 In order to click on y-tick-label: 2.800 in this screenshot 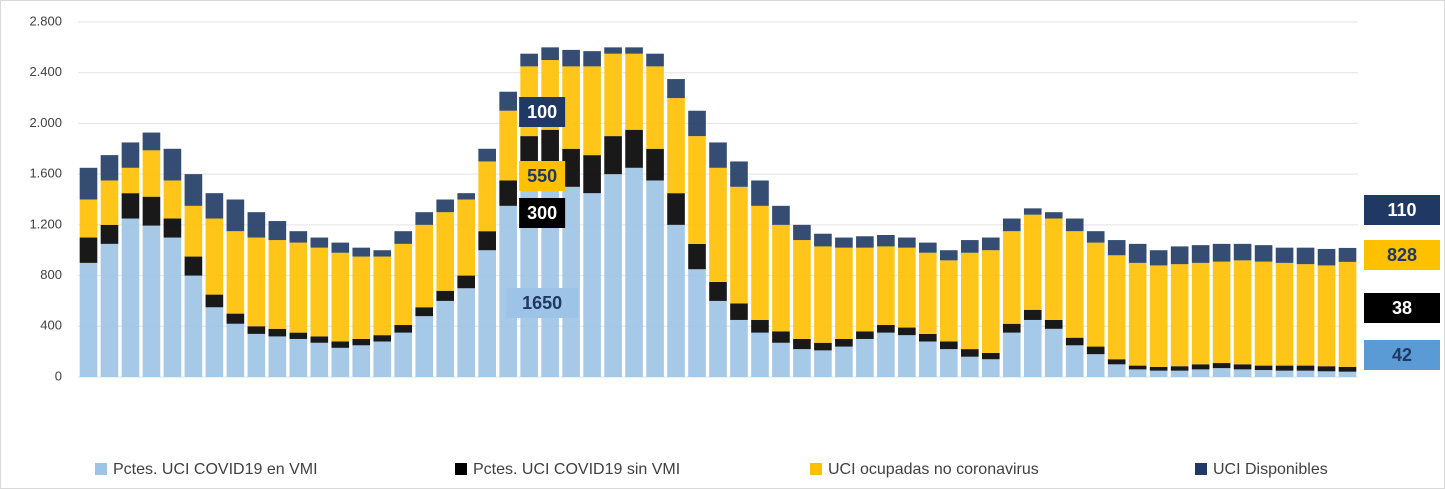, I will do `click(45, 20)`.